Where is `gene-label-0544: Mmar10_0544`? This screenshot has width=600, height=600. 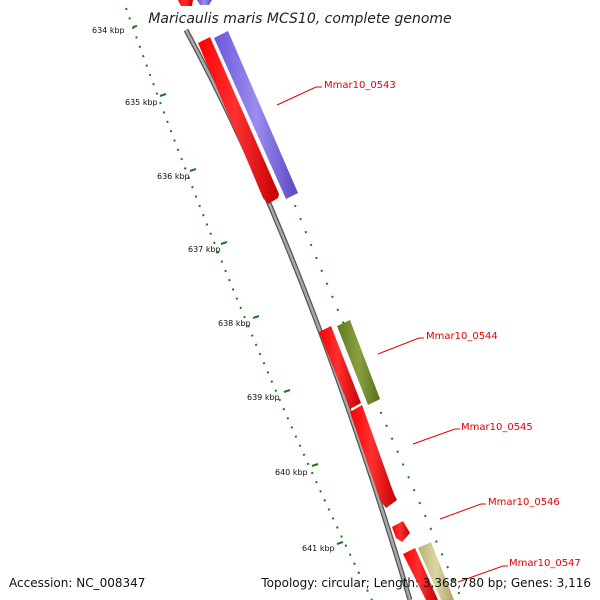
gene-label-0544: Mmar10_0544 is located at coordinates (462, 336).